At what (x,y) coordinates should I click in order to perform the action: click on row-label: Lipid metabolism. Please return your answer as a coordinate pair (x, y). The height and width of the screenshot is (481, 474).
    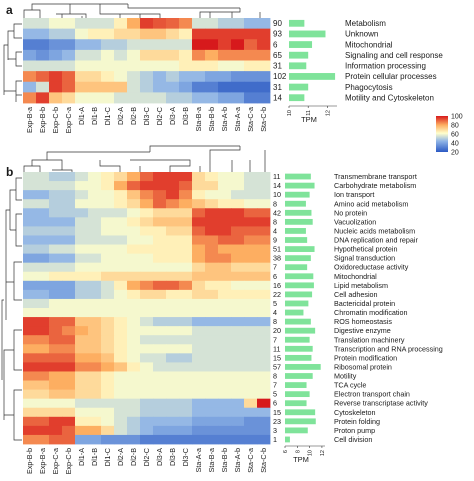
    Looking at the image, I should click on (361, 285).